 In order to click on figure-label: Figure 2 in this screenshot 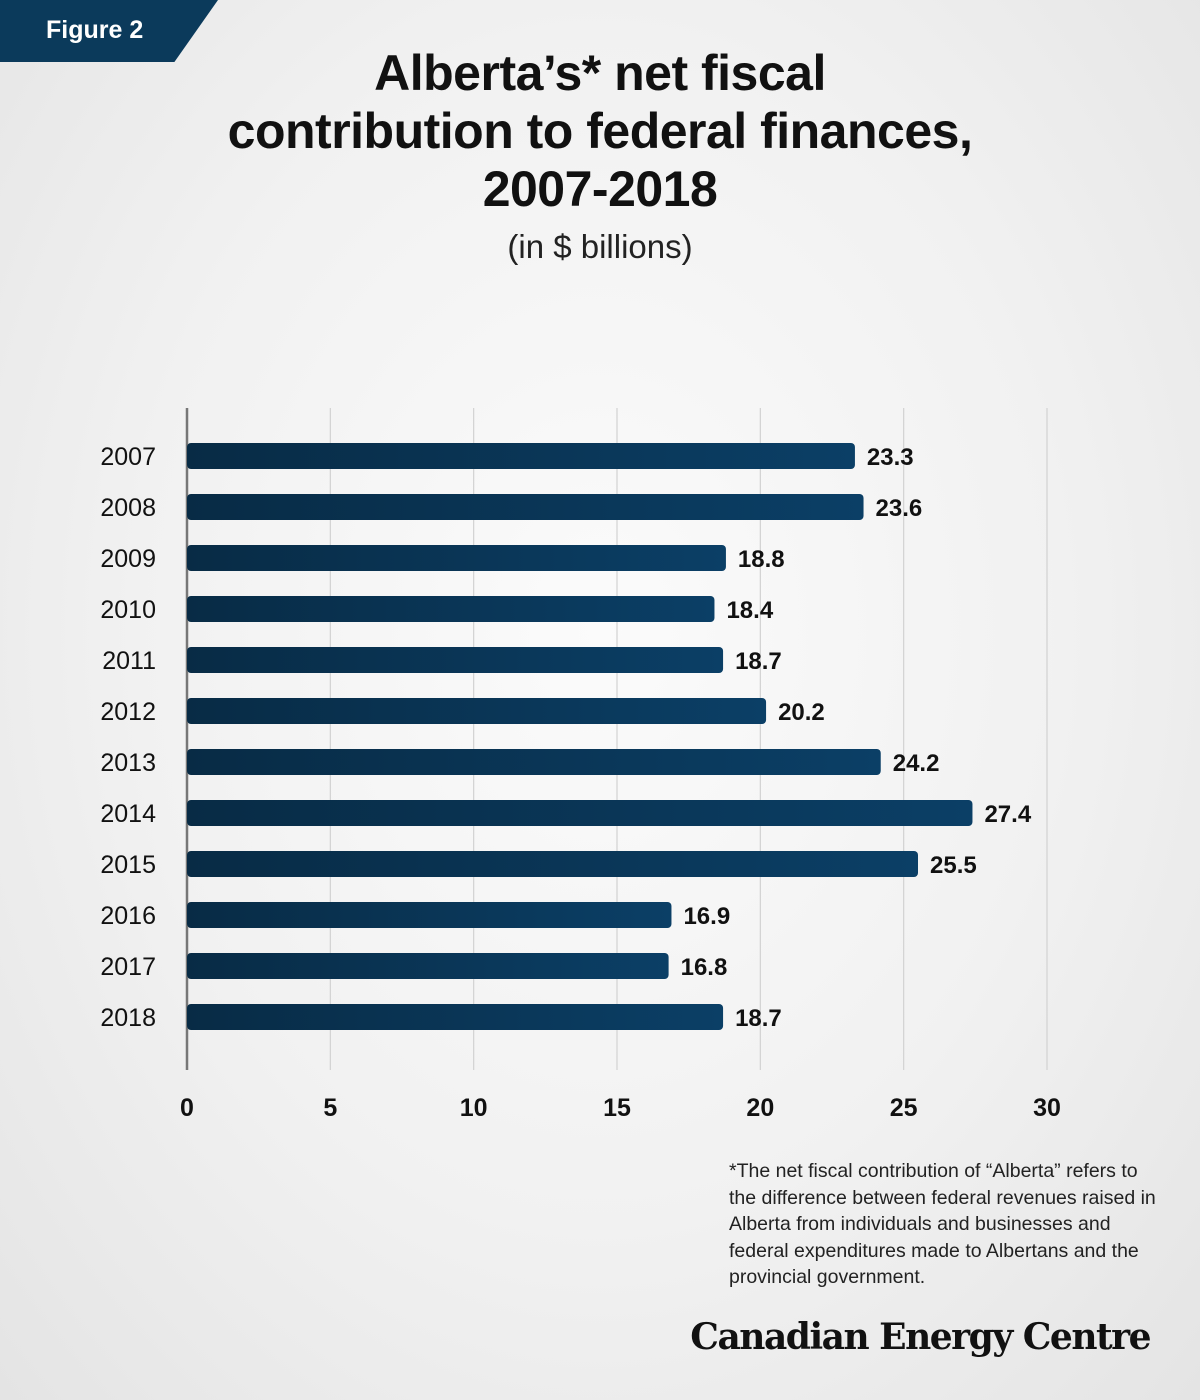, I will do `click(95, 30)`.